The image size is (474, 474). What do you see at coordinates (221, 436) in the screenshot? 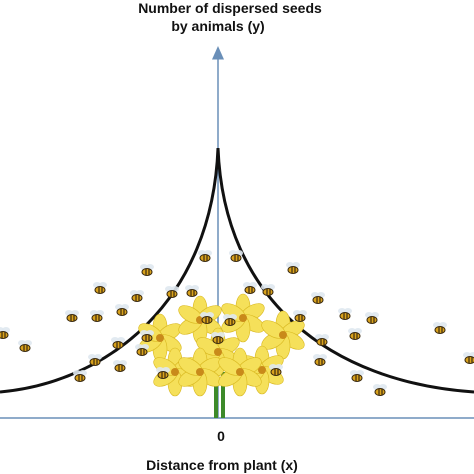
I see `origin-label: 0` at bounding box center [221, 436].